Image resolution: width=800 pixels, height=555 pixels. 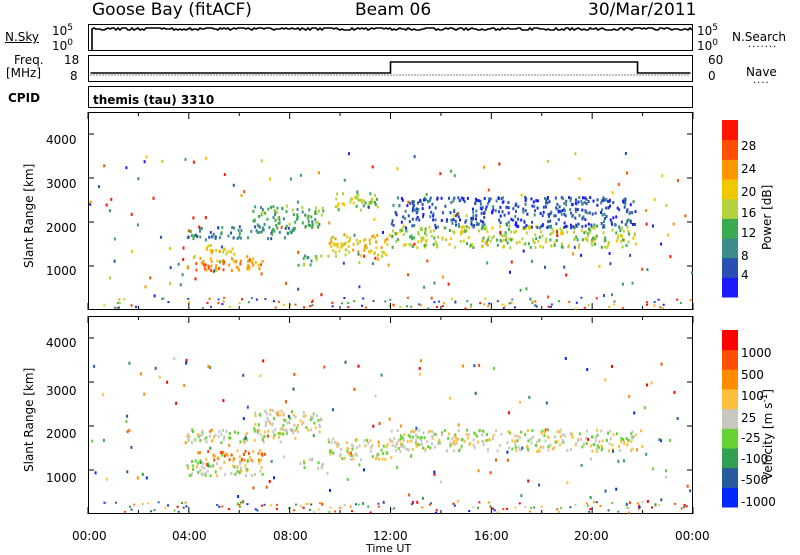 What do you see at coordinates (390, 67) in the screenshot?
I see `freq-line` at bounding box center [390, 67].